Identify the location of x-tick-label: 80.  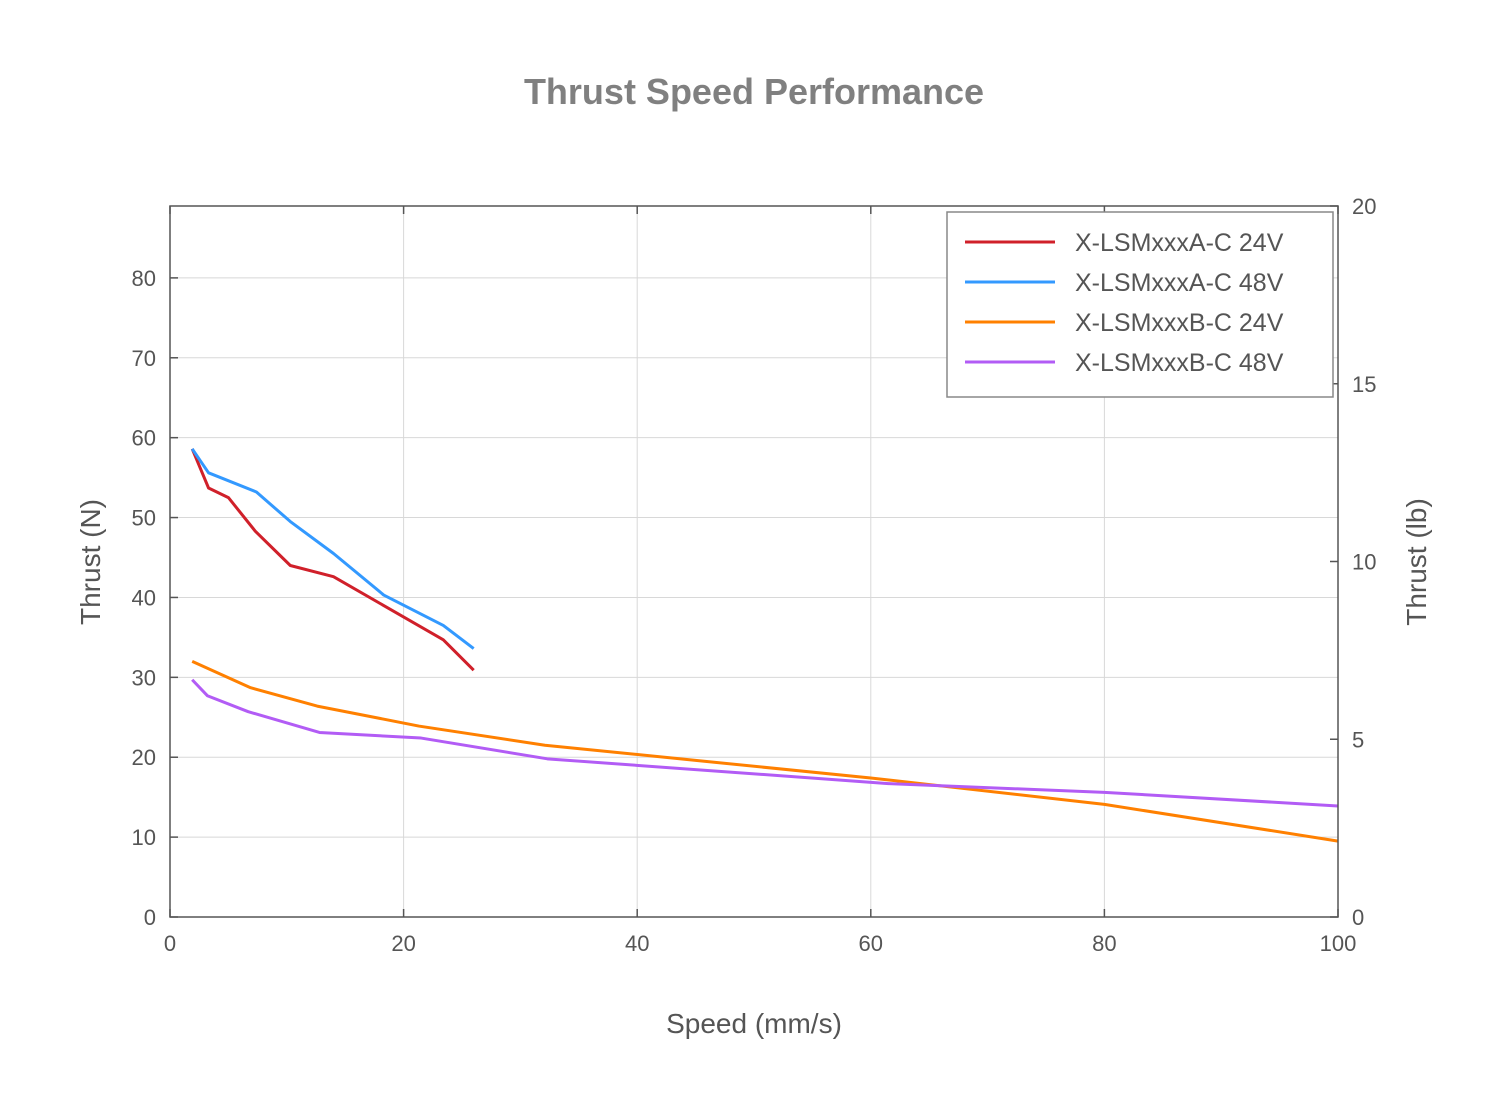
(1104, 943).